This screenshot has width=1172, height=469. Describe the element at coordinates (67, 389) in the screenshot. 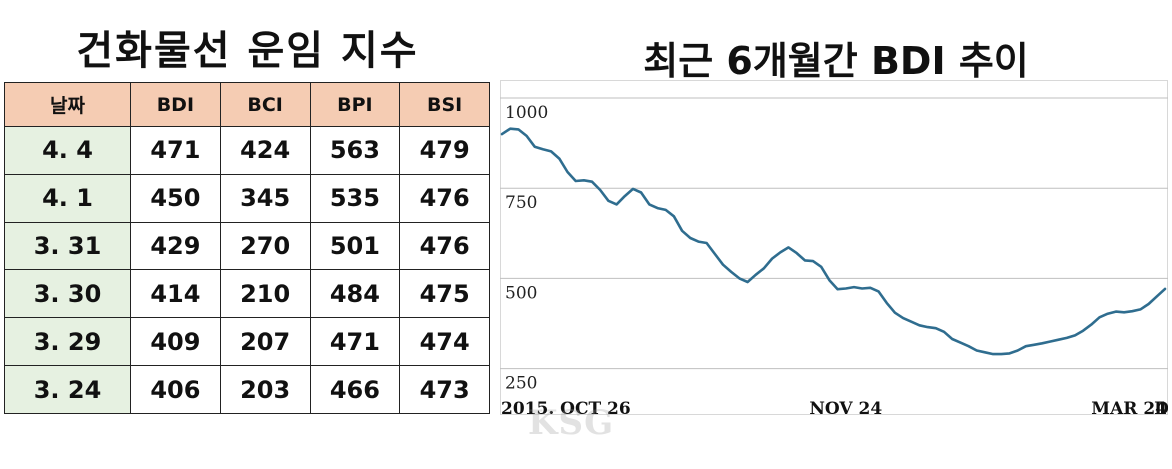

I see `cell-date: 3. 24` at that location.